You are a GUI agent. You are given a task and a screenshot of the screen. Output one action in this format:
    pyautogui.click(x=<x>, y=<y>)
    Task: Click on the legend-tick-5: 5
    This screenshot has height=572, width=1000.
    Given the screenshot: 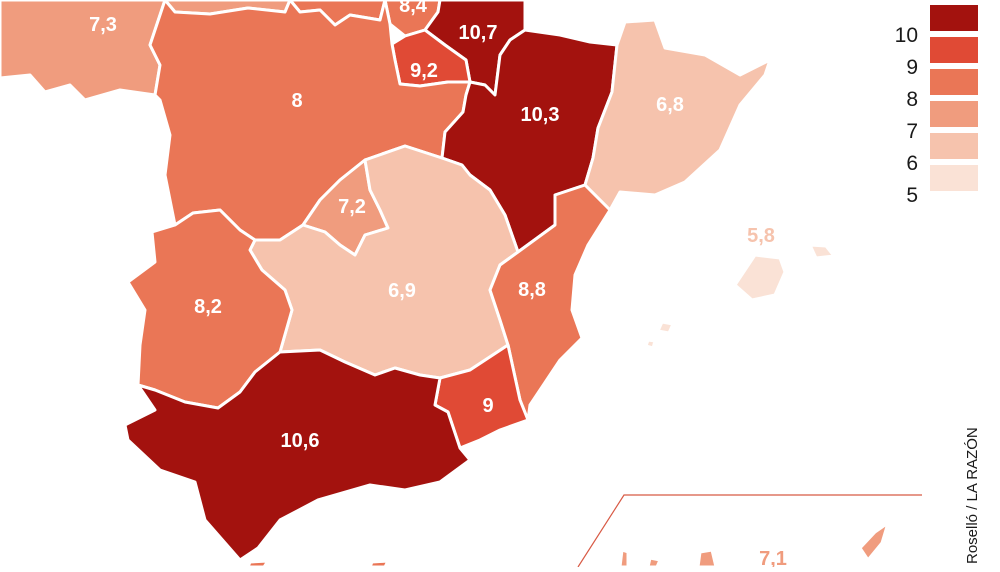 What is the action you would take?
    pyautogui.click(x=912, y=195)
    